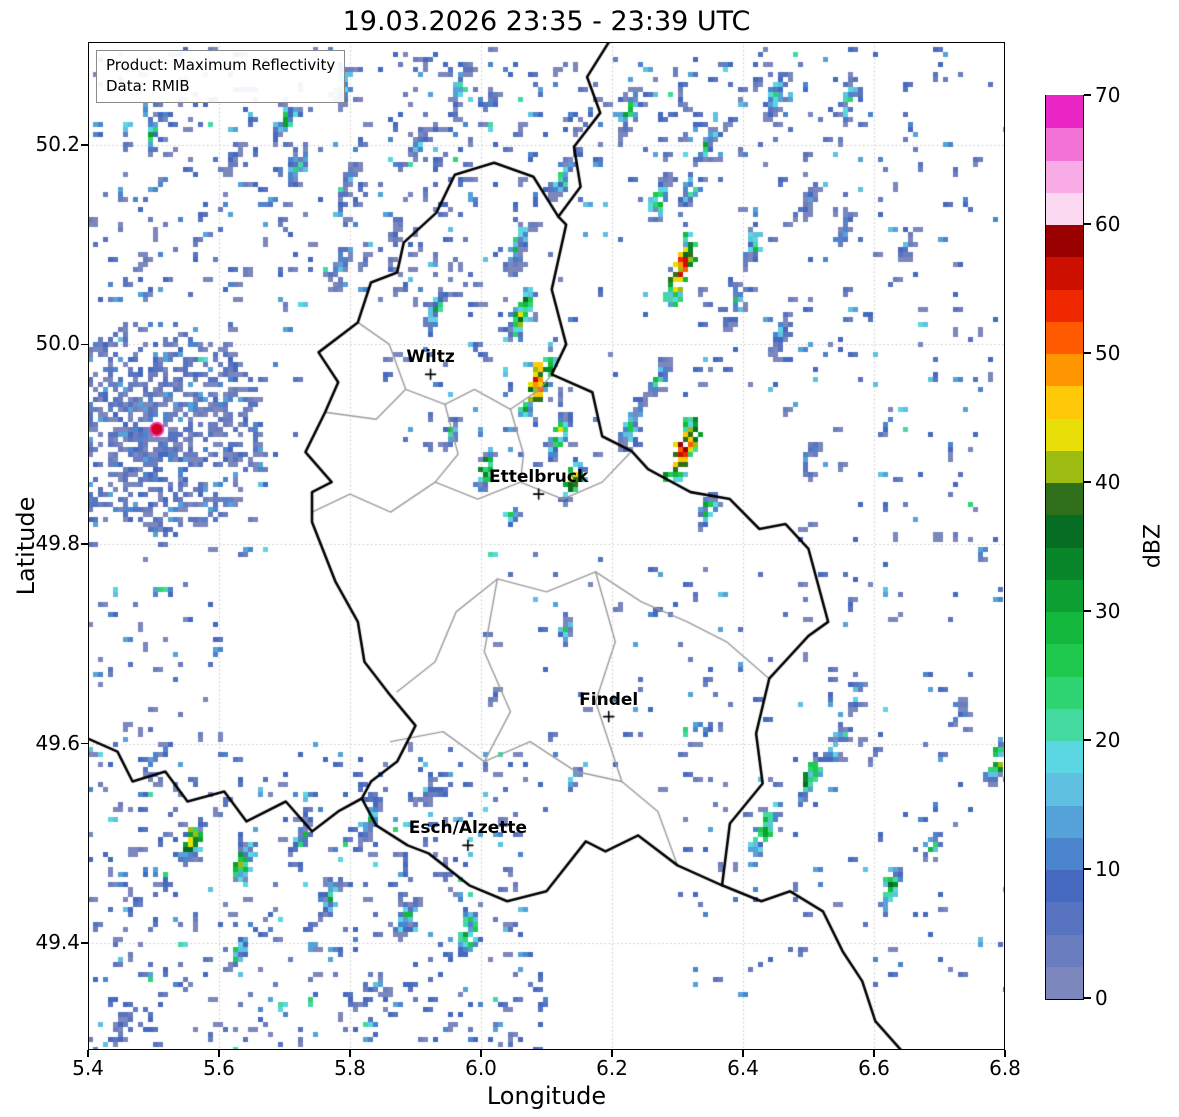 This screenshot has height=1117, width=1179. Describe the element at coordinates (57, 942) in the screenshot. I see `y-tick-label: 49.4` at that location.